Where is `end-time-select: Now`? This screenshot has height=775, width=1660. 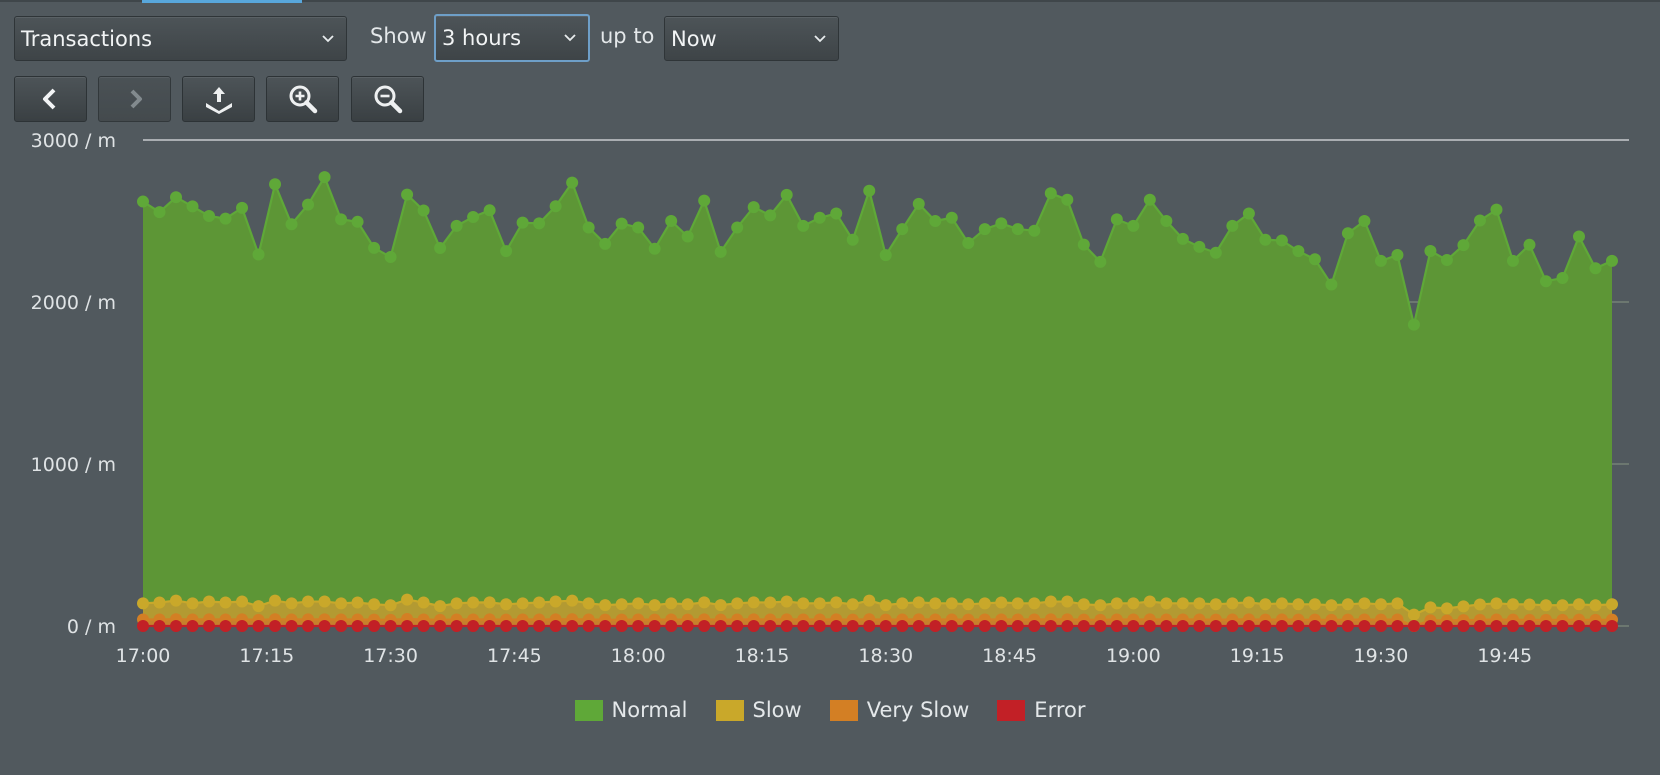 end-time-select: Now is located at coordinates (751, 38).